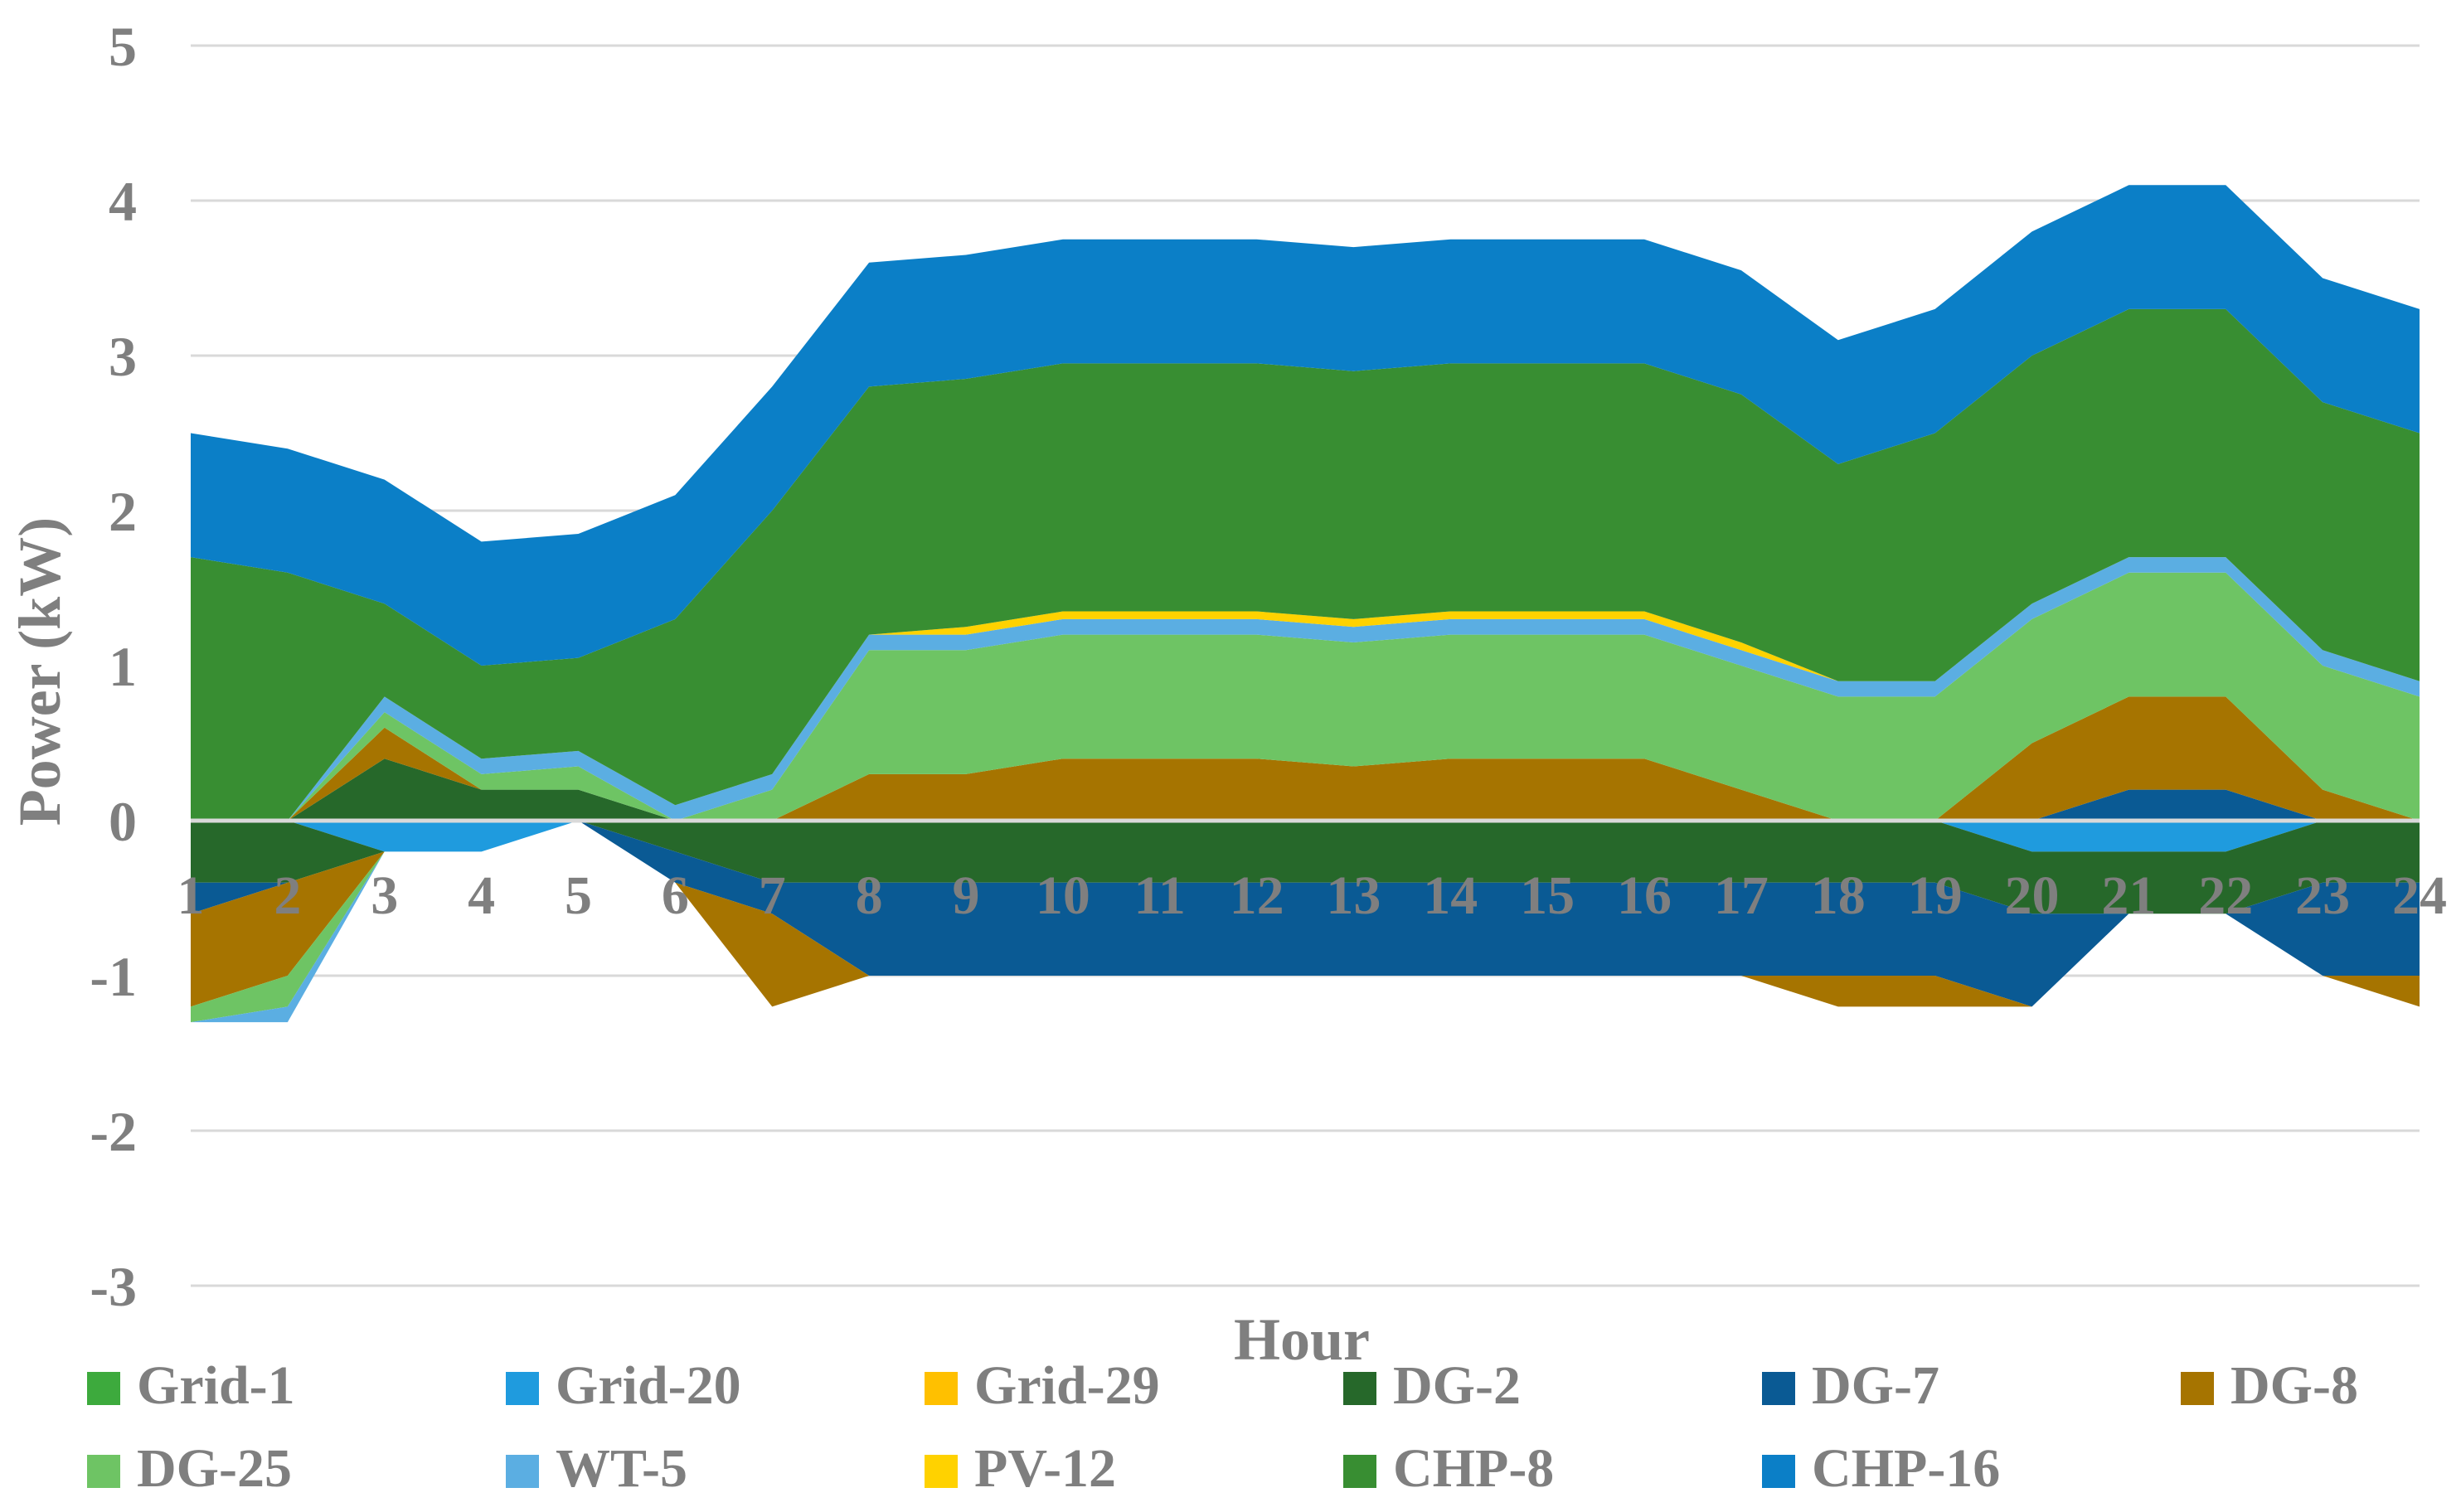 This screenshot has height=1512, width=2461. I want to click on x-tick-label: 16, so click(1644, 895).